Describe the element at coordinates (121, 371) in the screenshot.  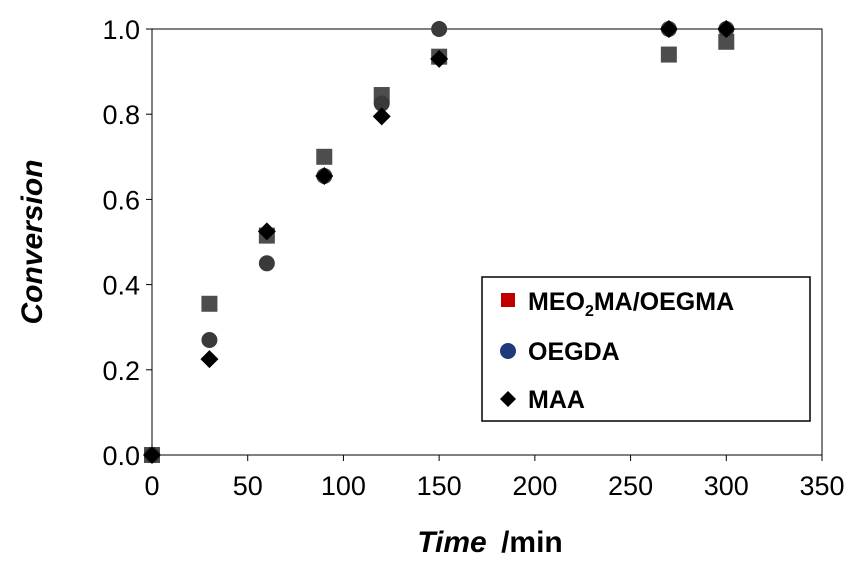
I see `y-tick-label: 0.2` at that location.